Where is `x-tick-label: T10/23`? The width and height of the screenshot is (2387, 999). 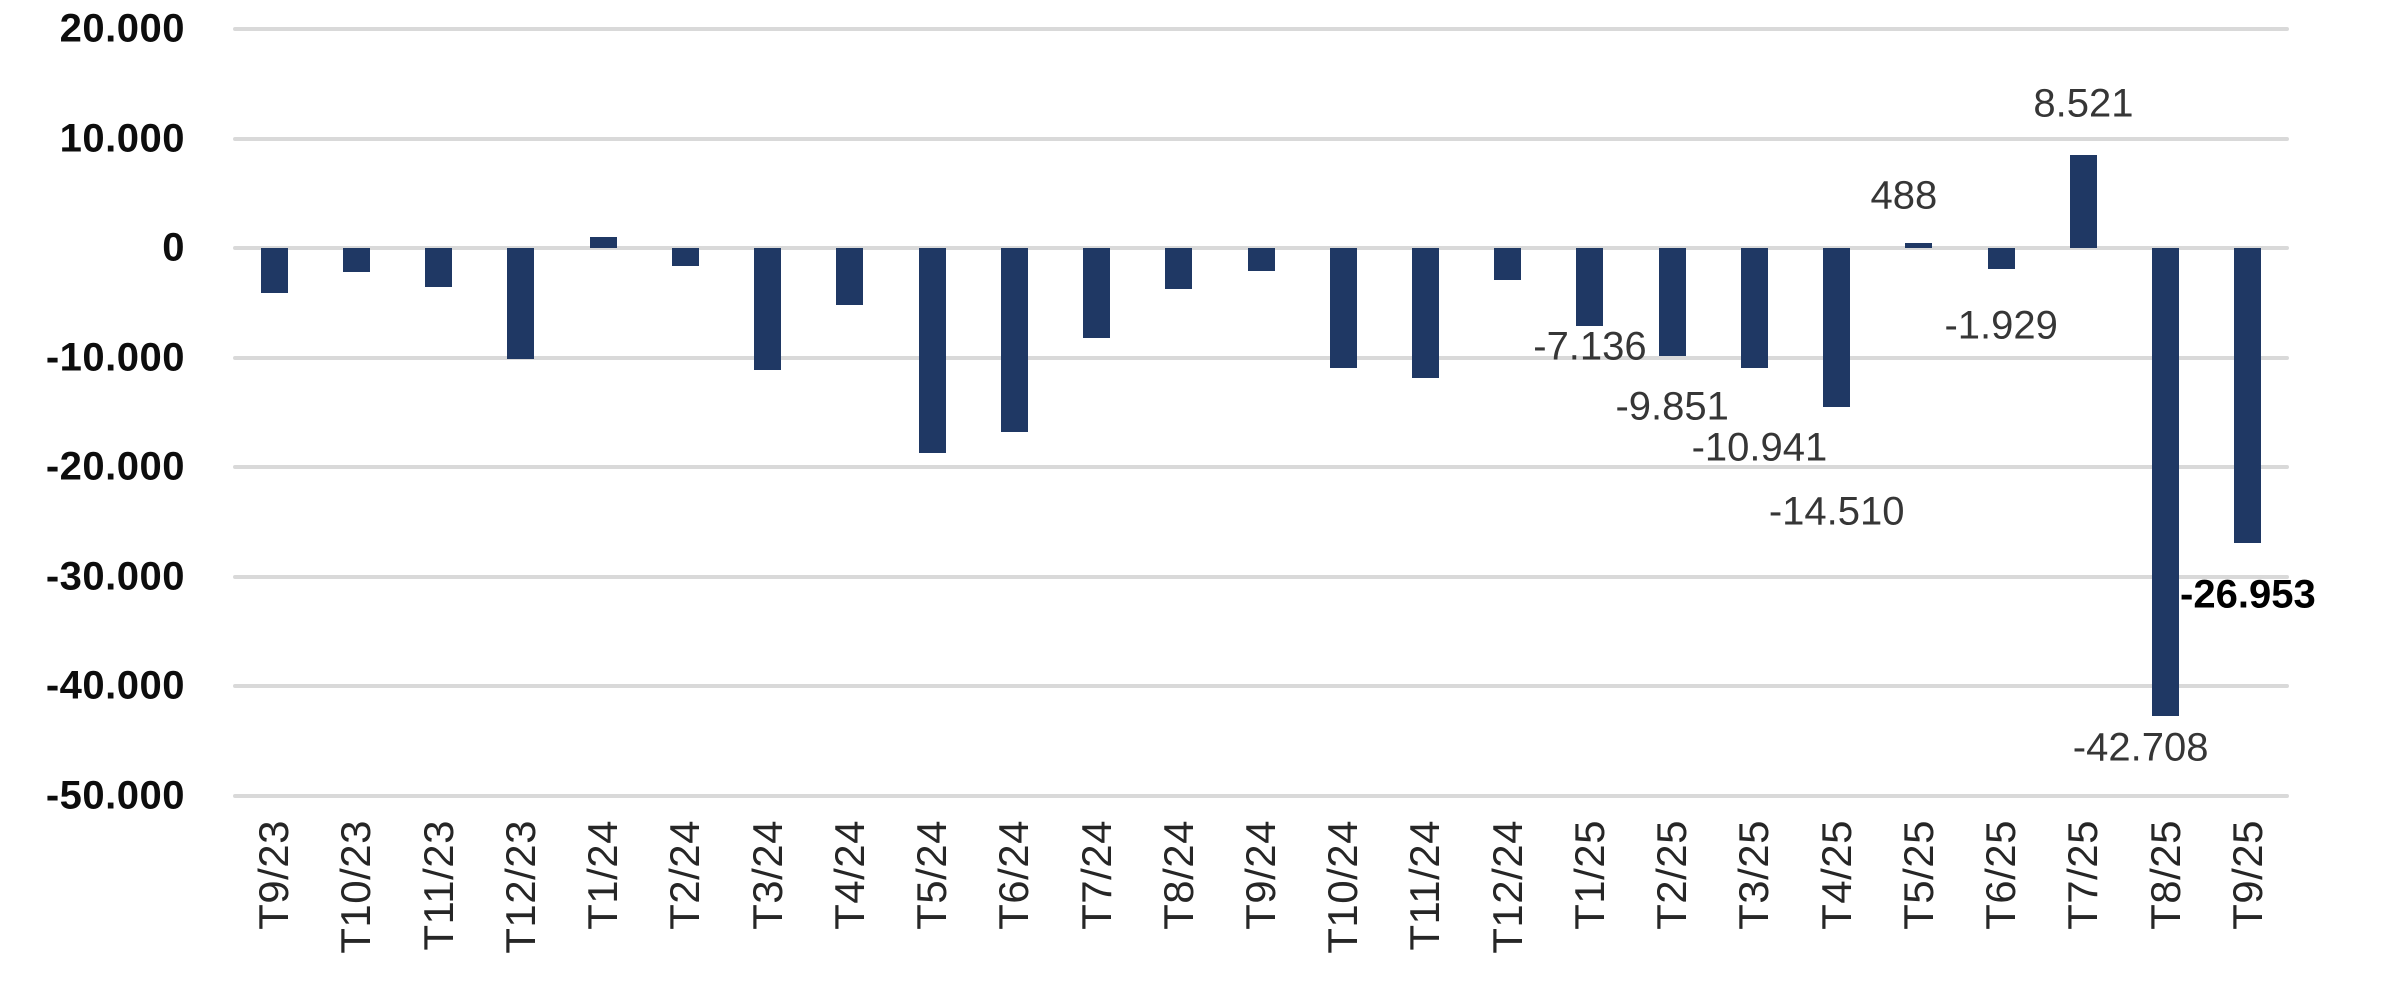
x-tick-label: T10/23 is located at coordinates (356, 887).